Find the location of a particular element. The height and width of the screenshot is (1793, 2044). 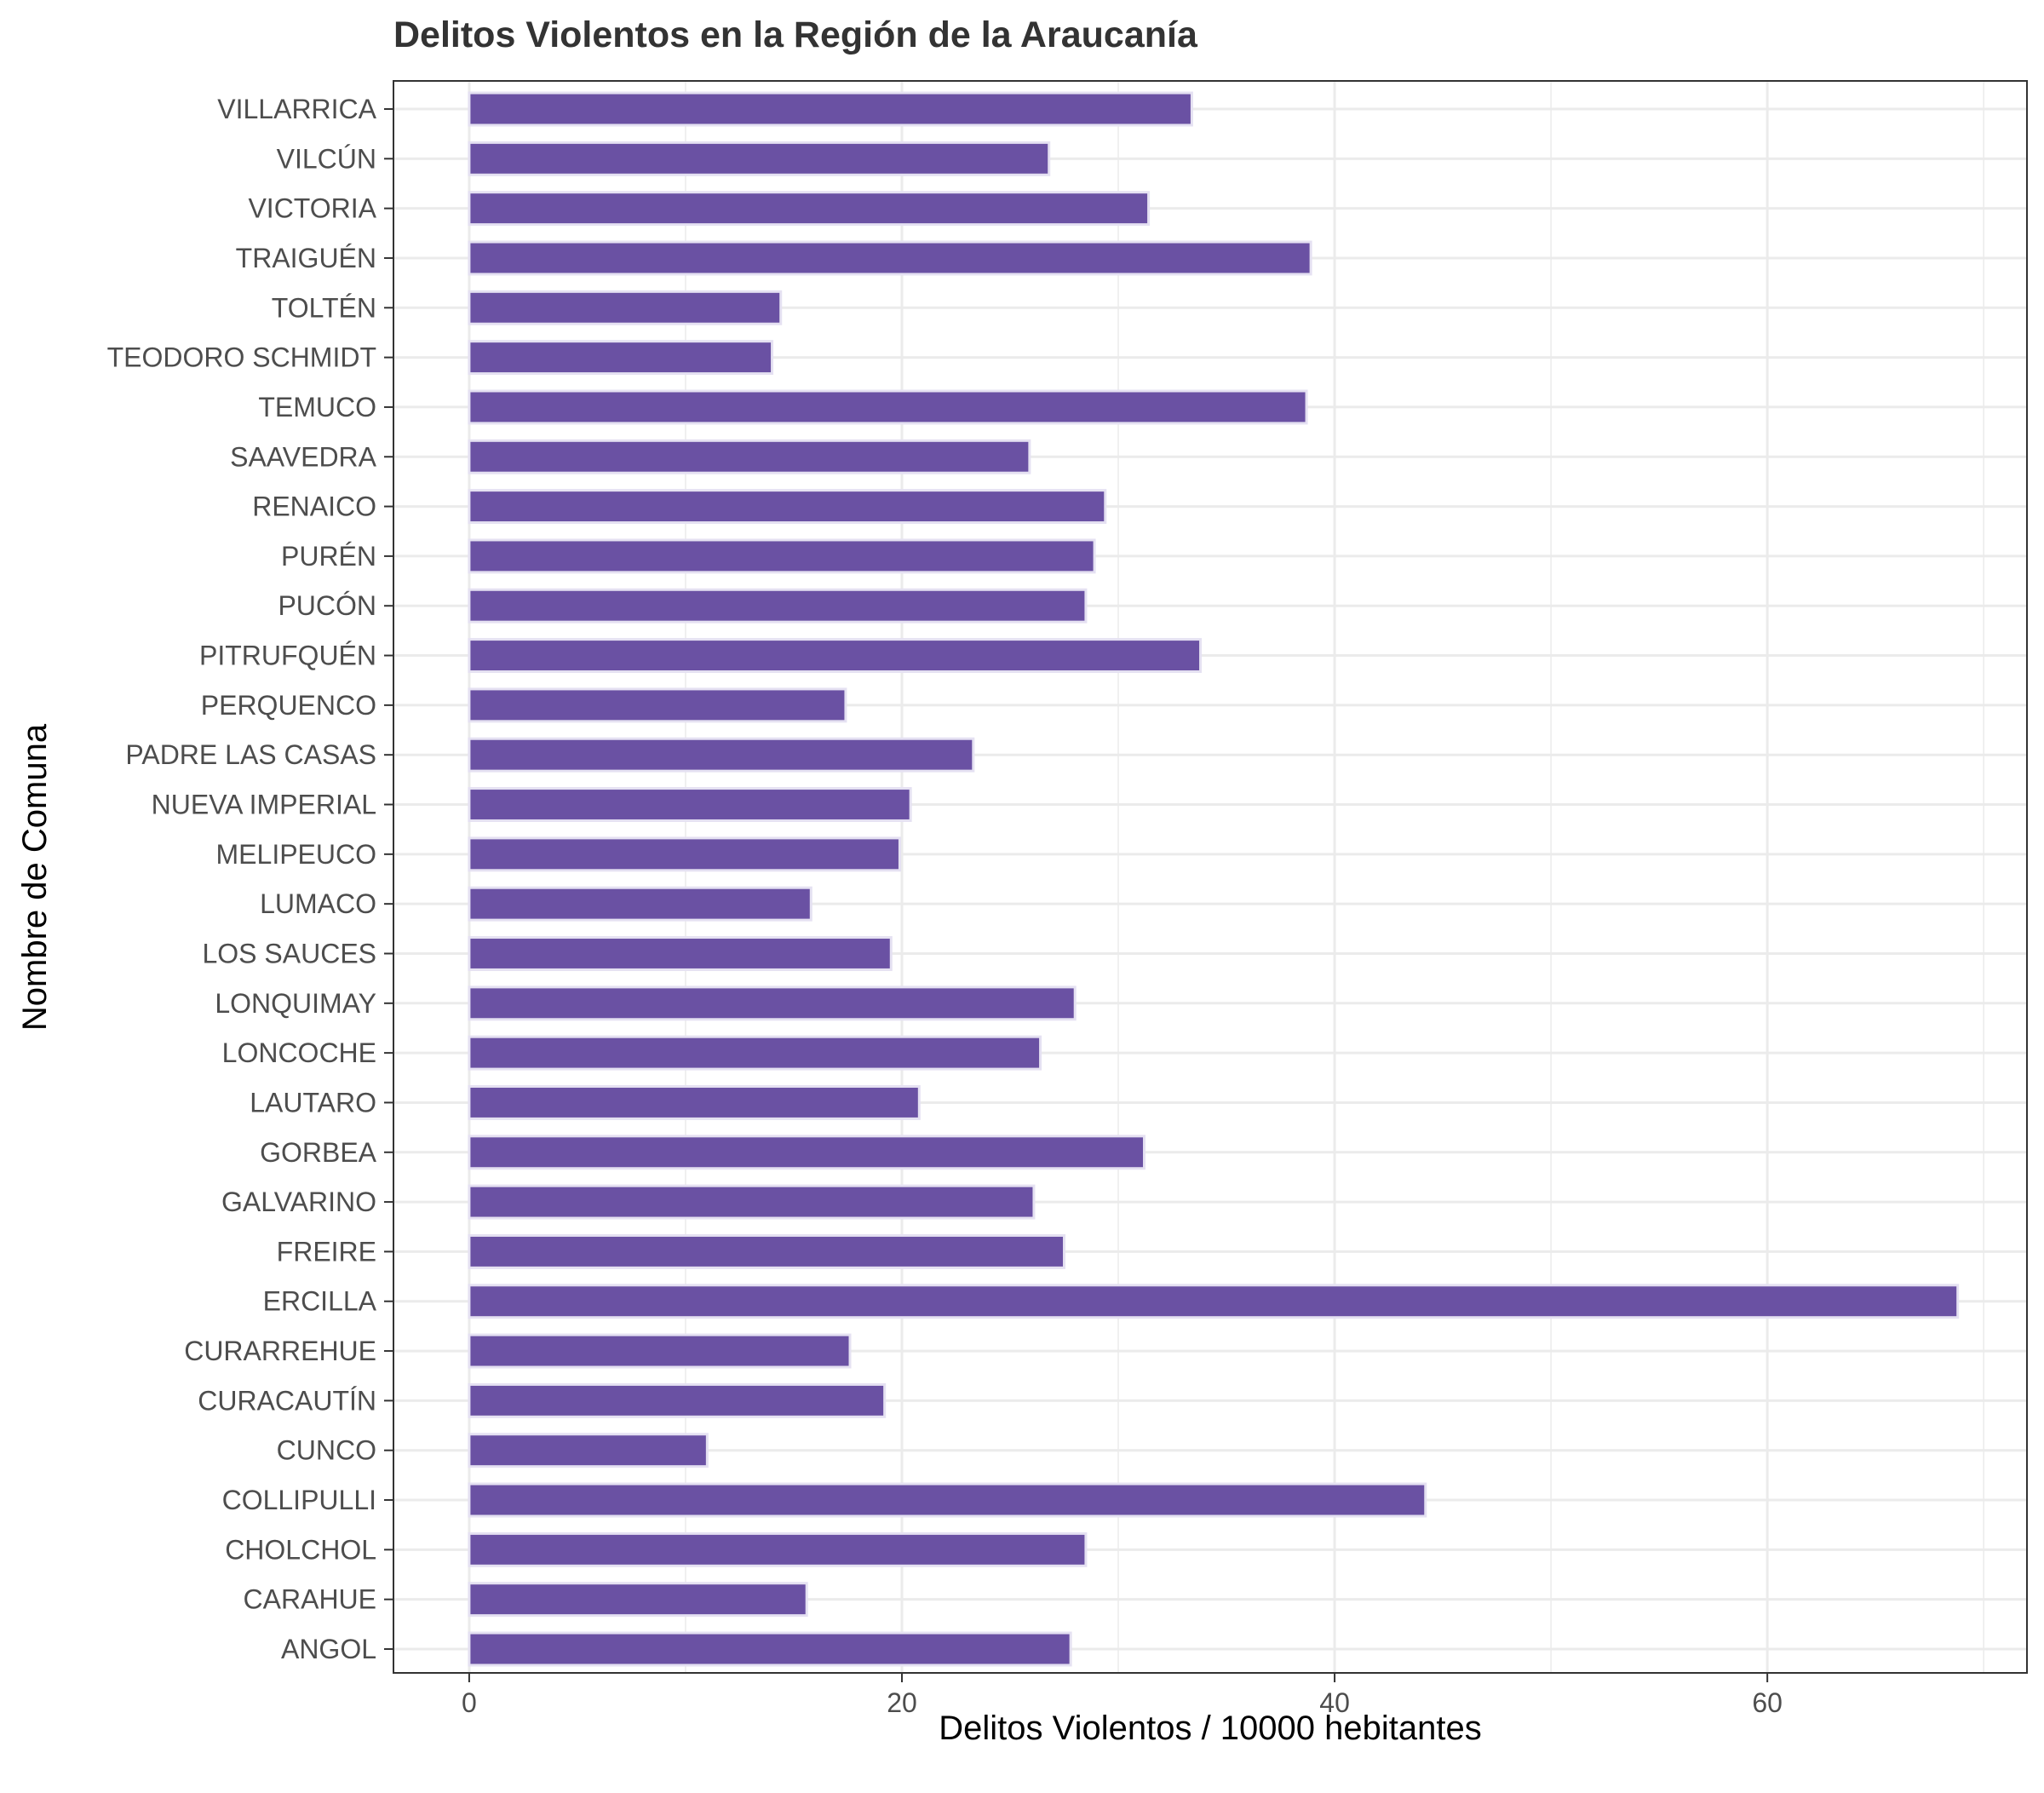

y-tick-label: FREIRE is located at coordinates (326, 1252).